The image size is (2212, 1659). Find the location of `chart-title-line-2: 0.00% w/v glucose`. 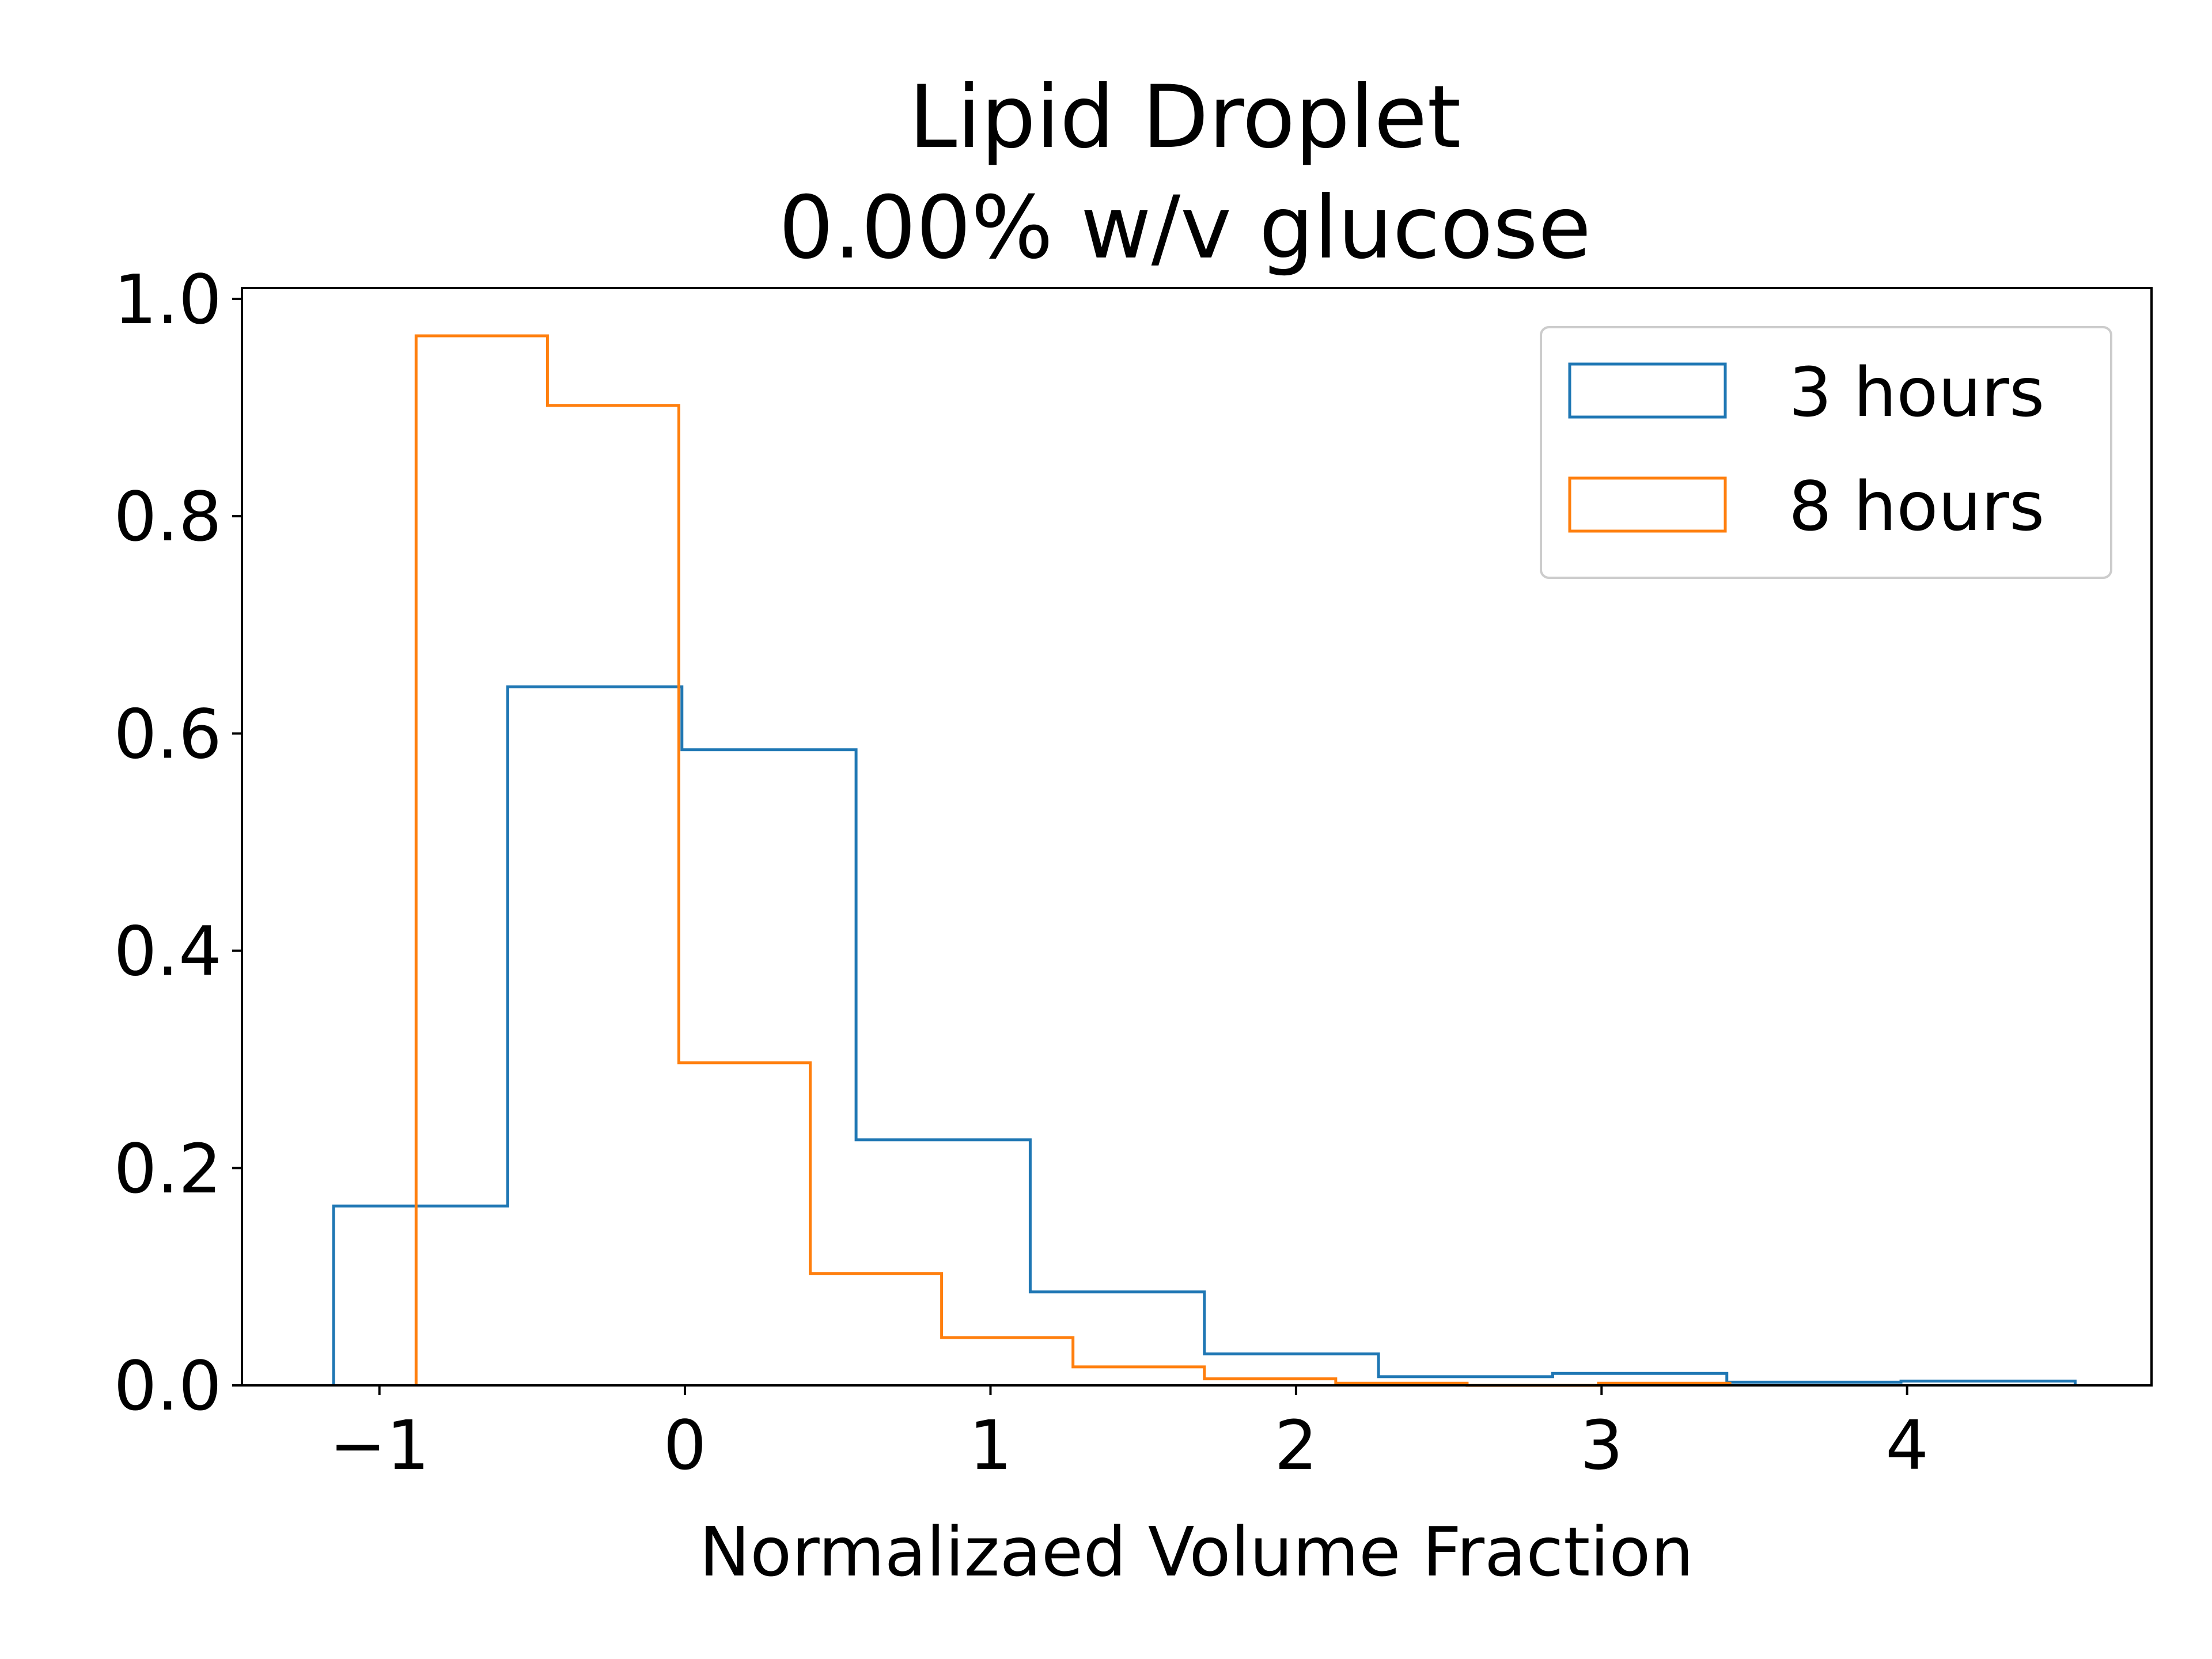

chart-title-line-2: 0.00% w/v glucose is located at coordinates (1185, 228).